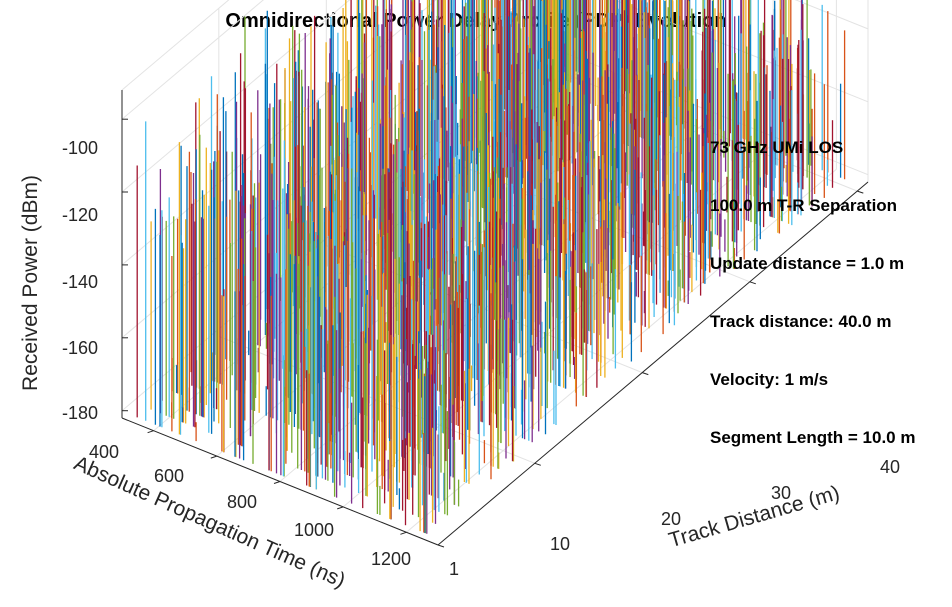 The width and height of the screenshot is (952, 607). I want to click on annotation-track-distance: Track distance: 40.0 m, so click(800, 321).